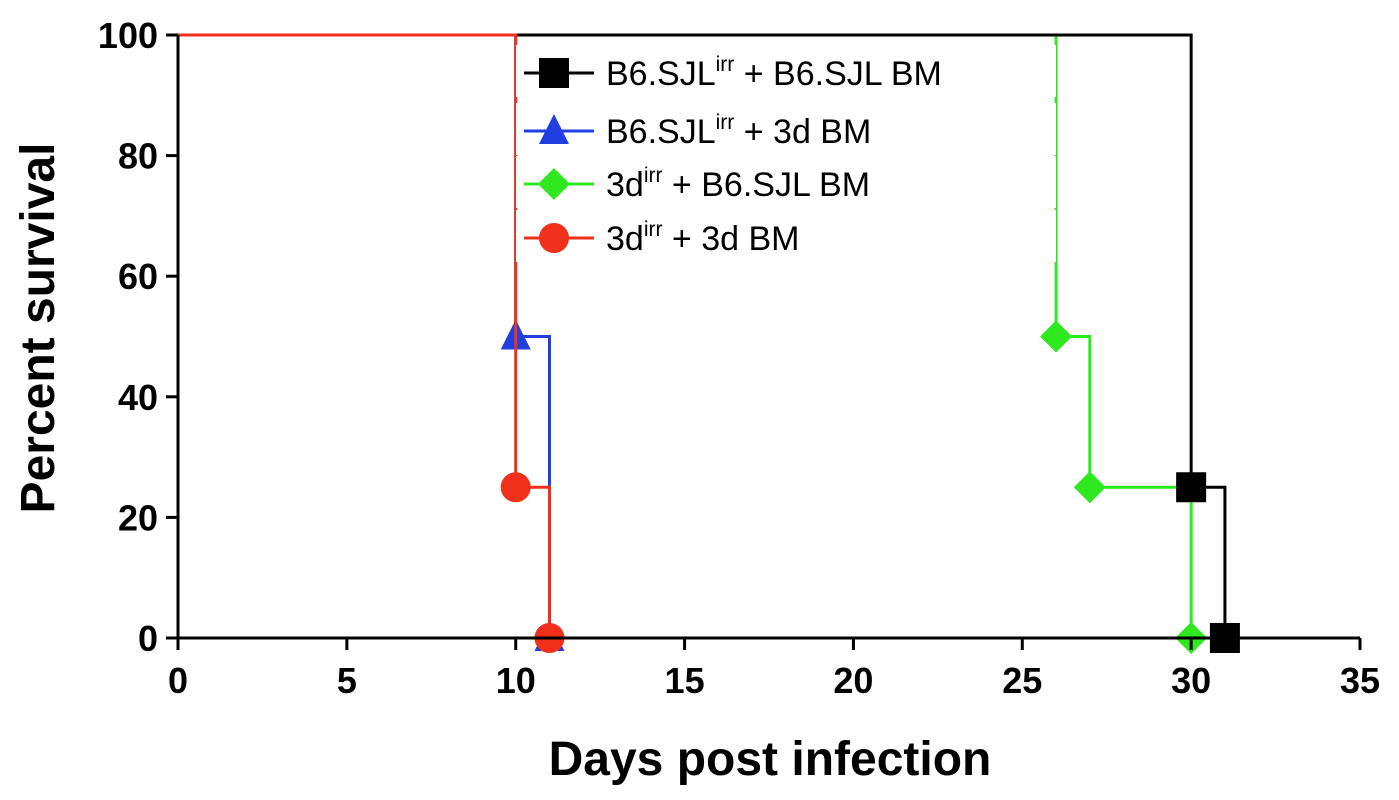 Image resolution: width=1399 pixels, height=800 pixels. Describe the element at coordinates (138, 517) in the screenshot. I see `y-tick-label-1: 20` at that location.